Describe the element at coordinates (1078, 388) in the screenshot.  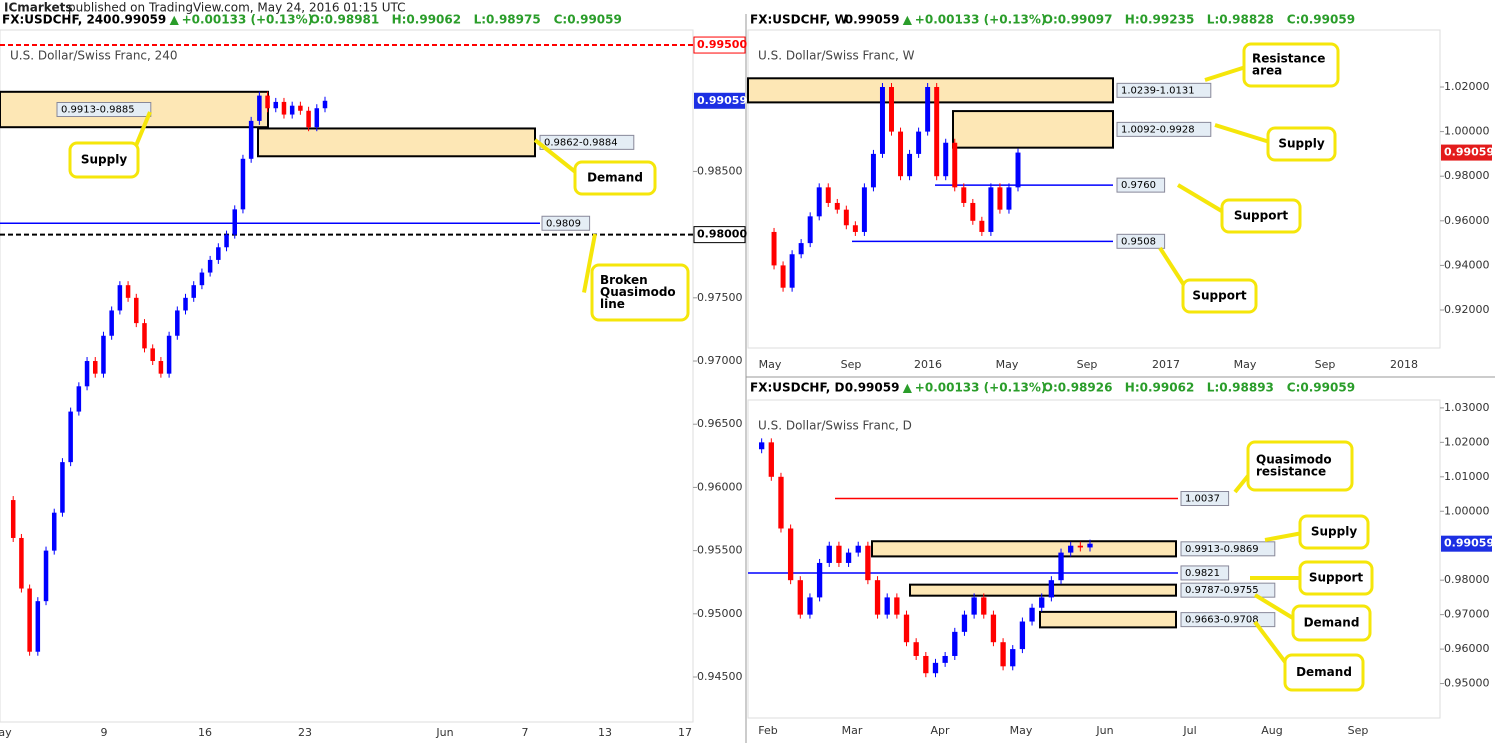
I see `info-o: O:0.98926` at that location.